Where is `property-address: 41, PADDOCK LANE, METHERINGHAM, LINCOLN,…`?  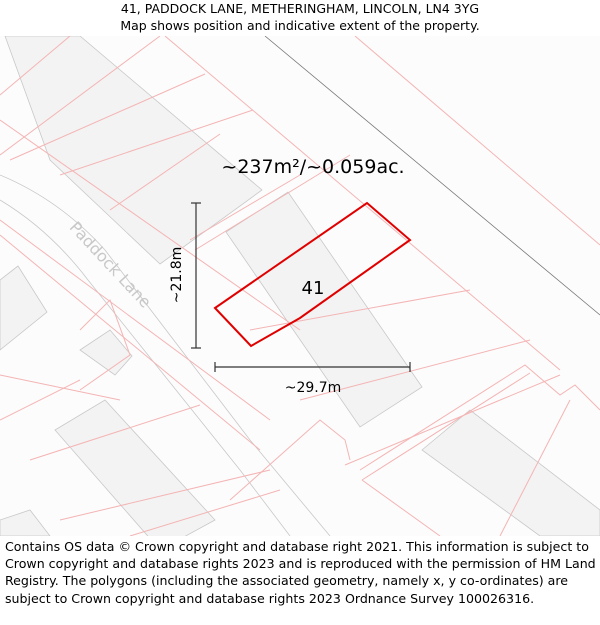
property-address: 41, PADDOCK LANE, METHERINGHAM, LINCOLN,… is located at coordinates (300, 8).